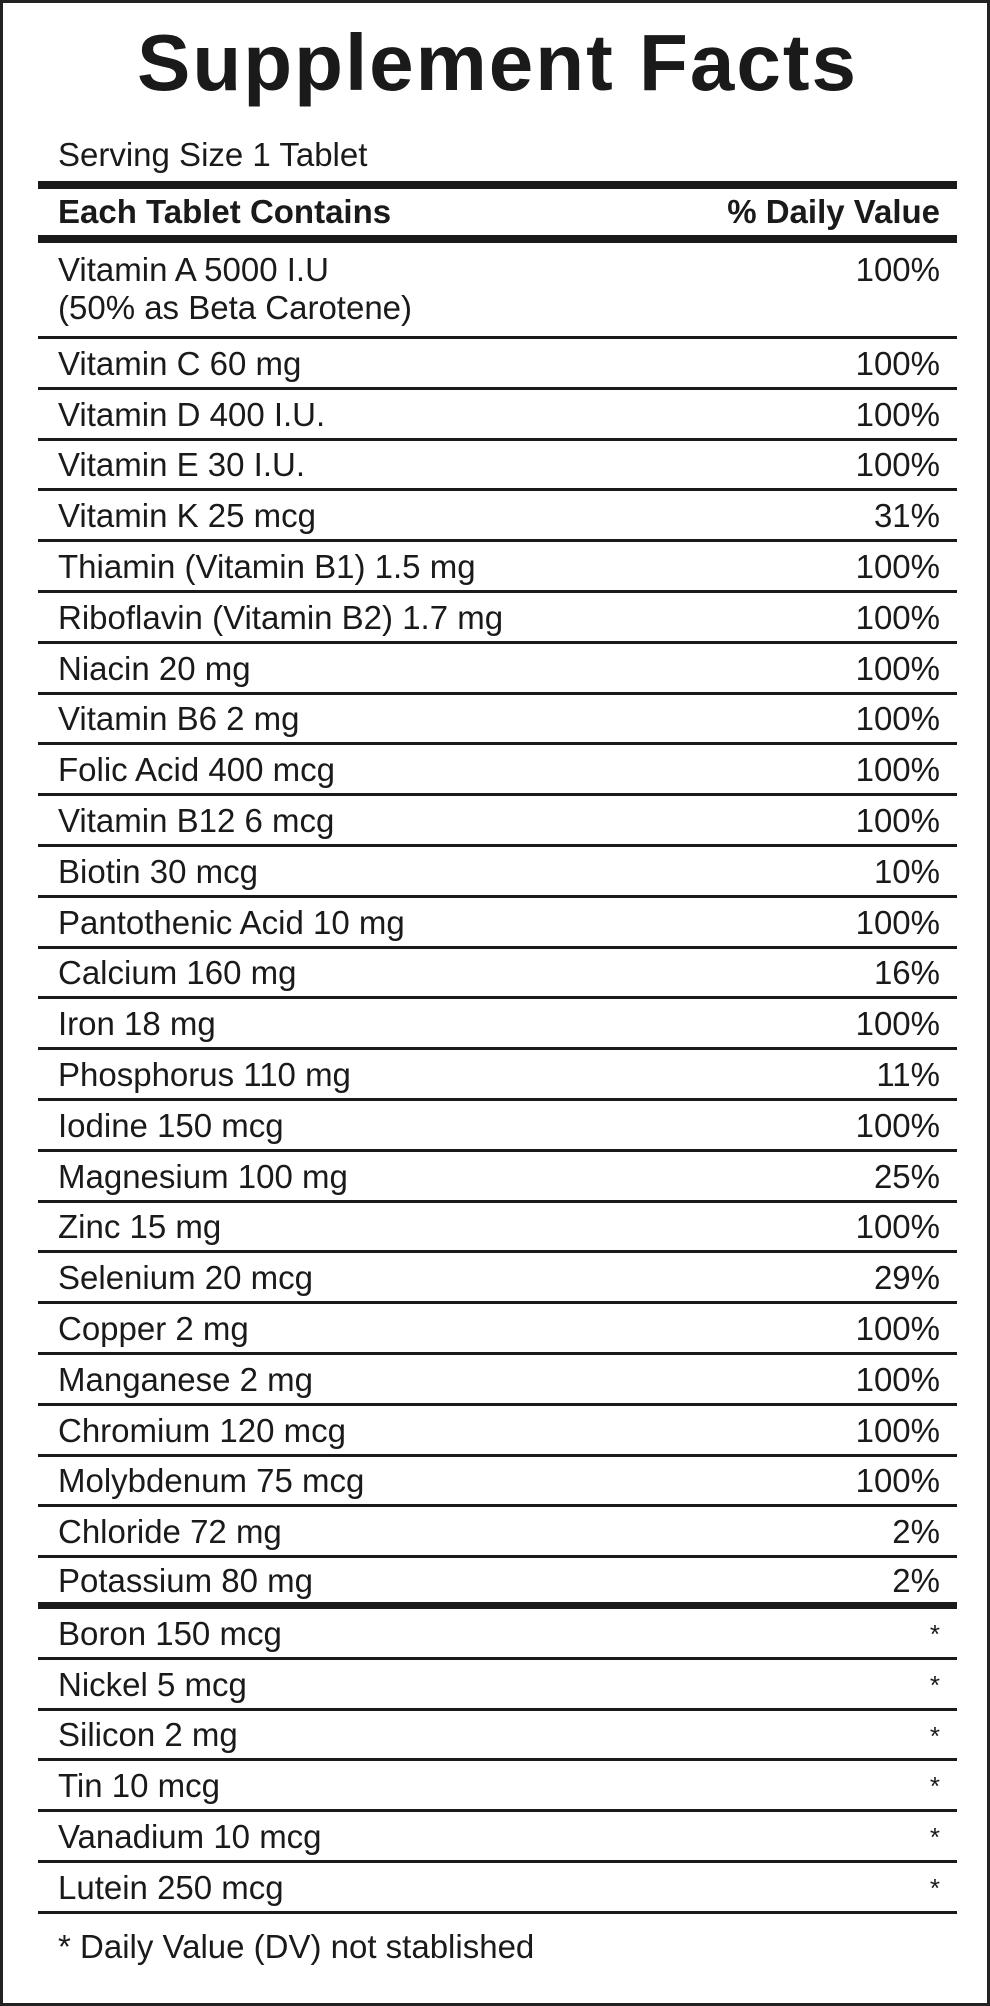 The width and height of the screenshot is (990, 2006). Describe the element at coordinates (170, 1532) in the screenshot. I see `nutrient-name: Chloride 72 mg` at that location.